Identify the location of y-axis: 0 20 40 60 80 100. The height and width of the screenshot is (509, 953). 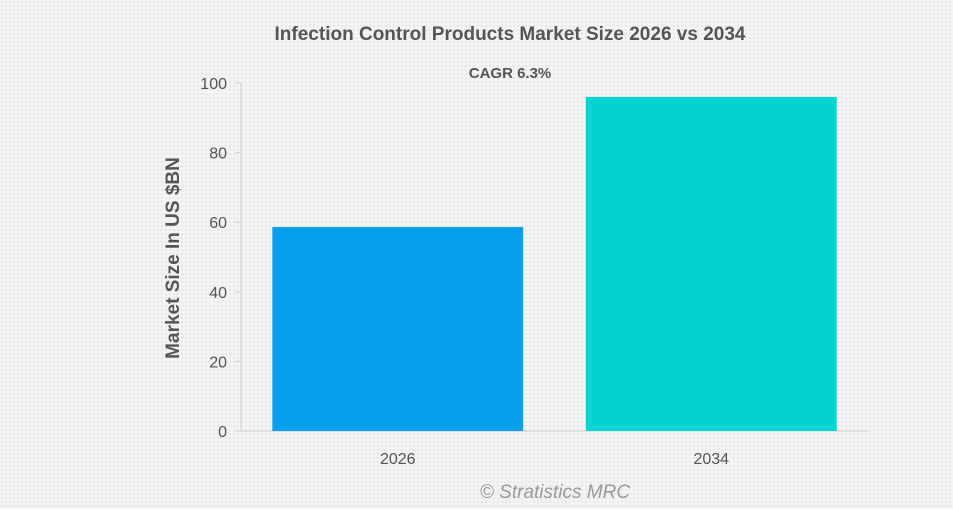
(221, 258).